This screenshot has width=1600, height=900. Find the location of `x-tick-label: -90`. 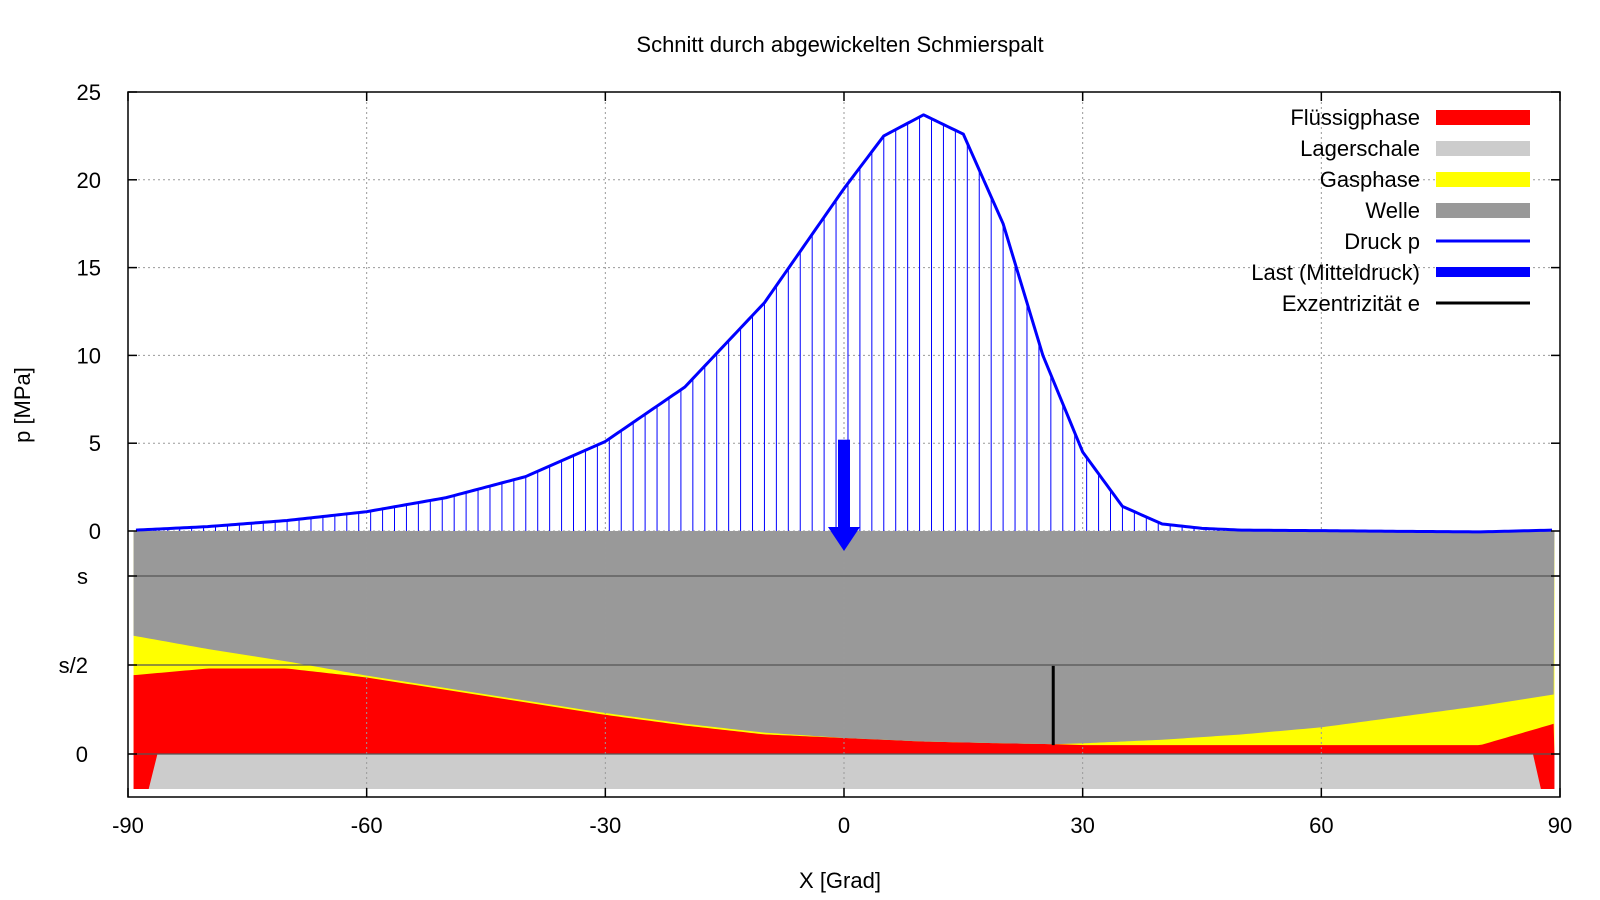

x-tick-label: -90 is located at coordinates (128, 825).